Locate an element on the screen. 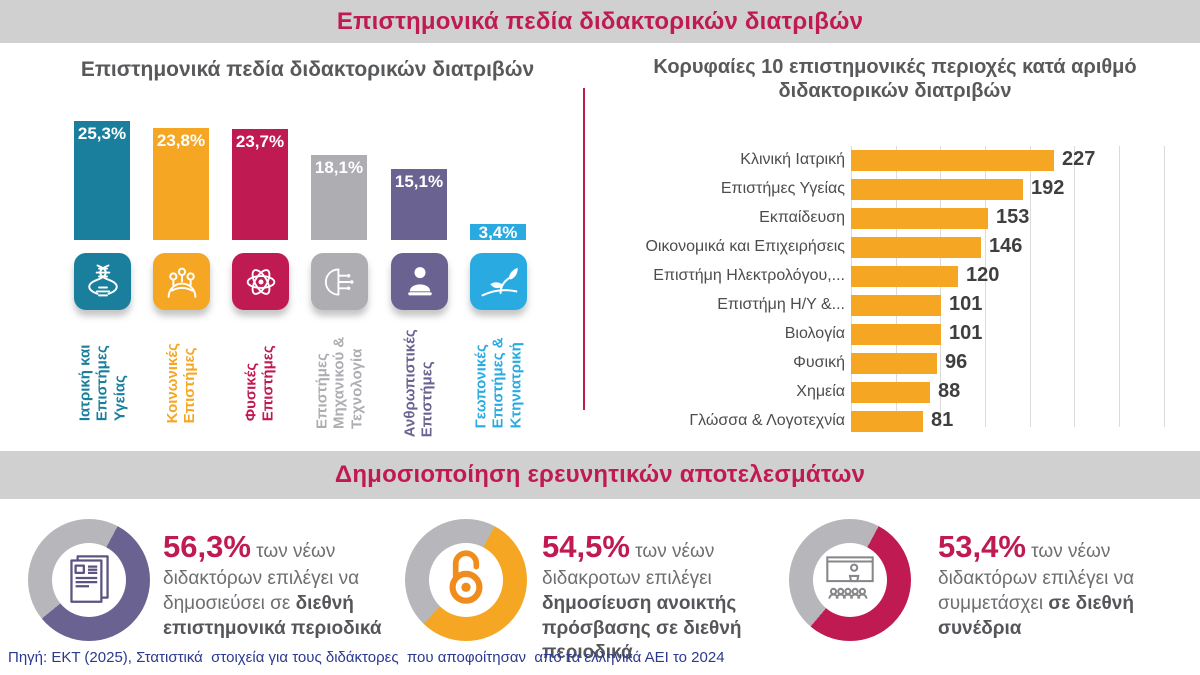 Image resolution: width=1200 pixels, height=675 pixels. conference-icon is located at coordinates (850, 580).